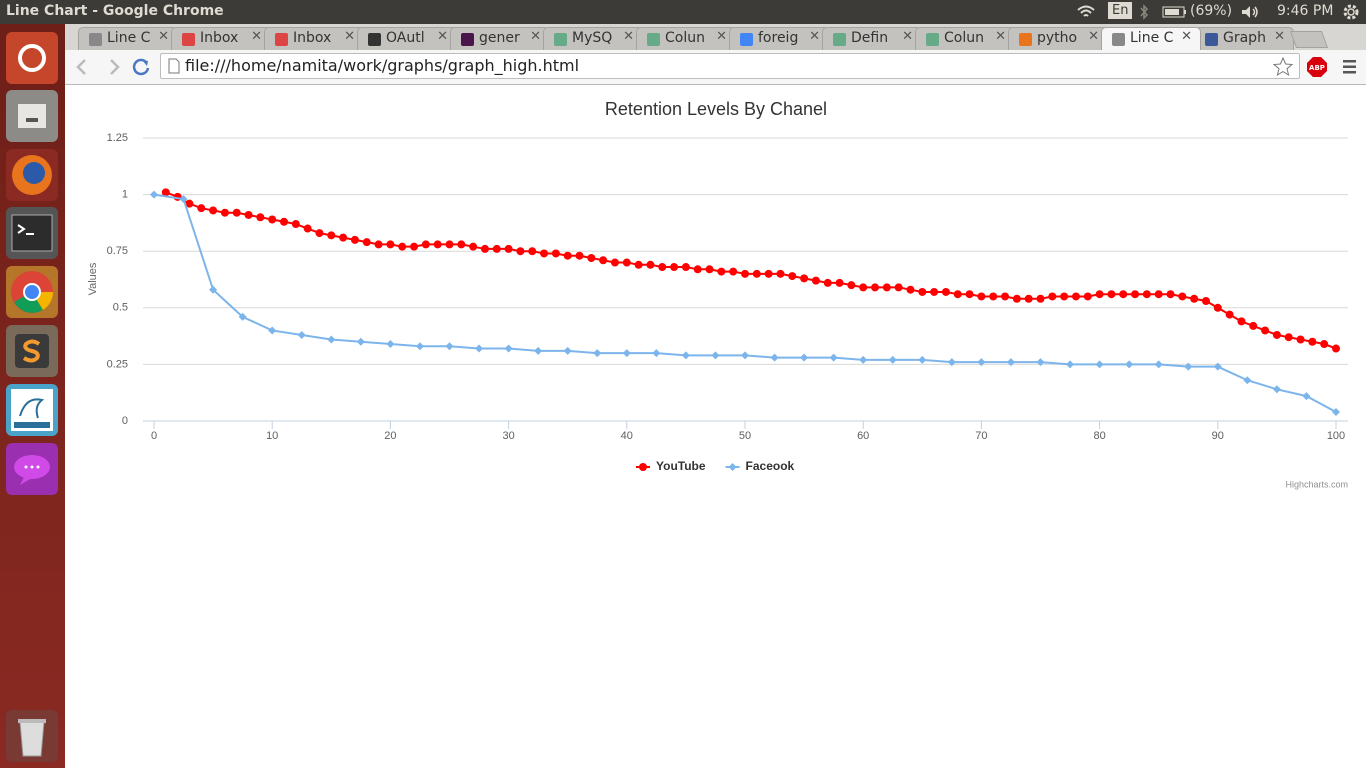 This screenshot has width=1366, height=768. What do you see at coordinates (1317, 67) in the screenshot?
I see `adblock-button: ABP` at bounding box center [1317, 67].